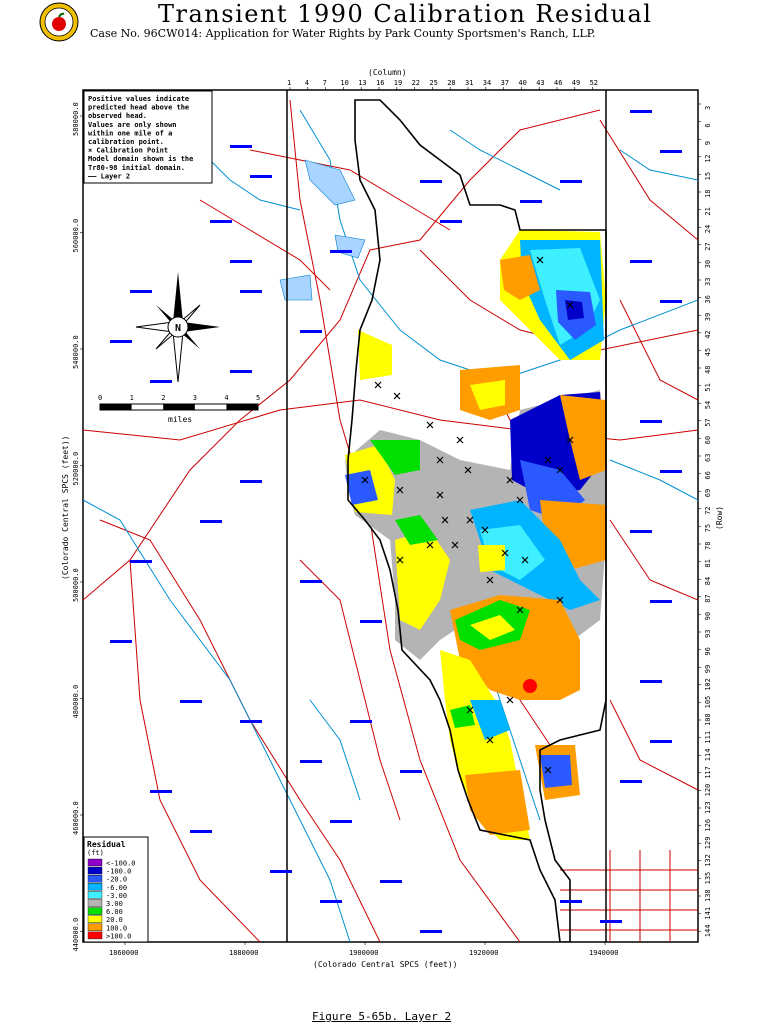 This screenshot has height=1024, width=768. What do you see at coordinates (708, 264) in the screenshot?
I see `row-tick-label: 30` at bounding box center [708, 264].